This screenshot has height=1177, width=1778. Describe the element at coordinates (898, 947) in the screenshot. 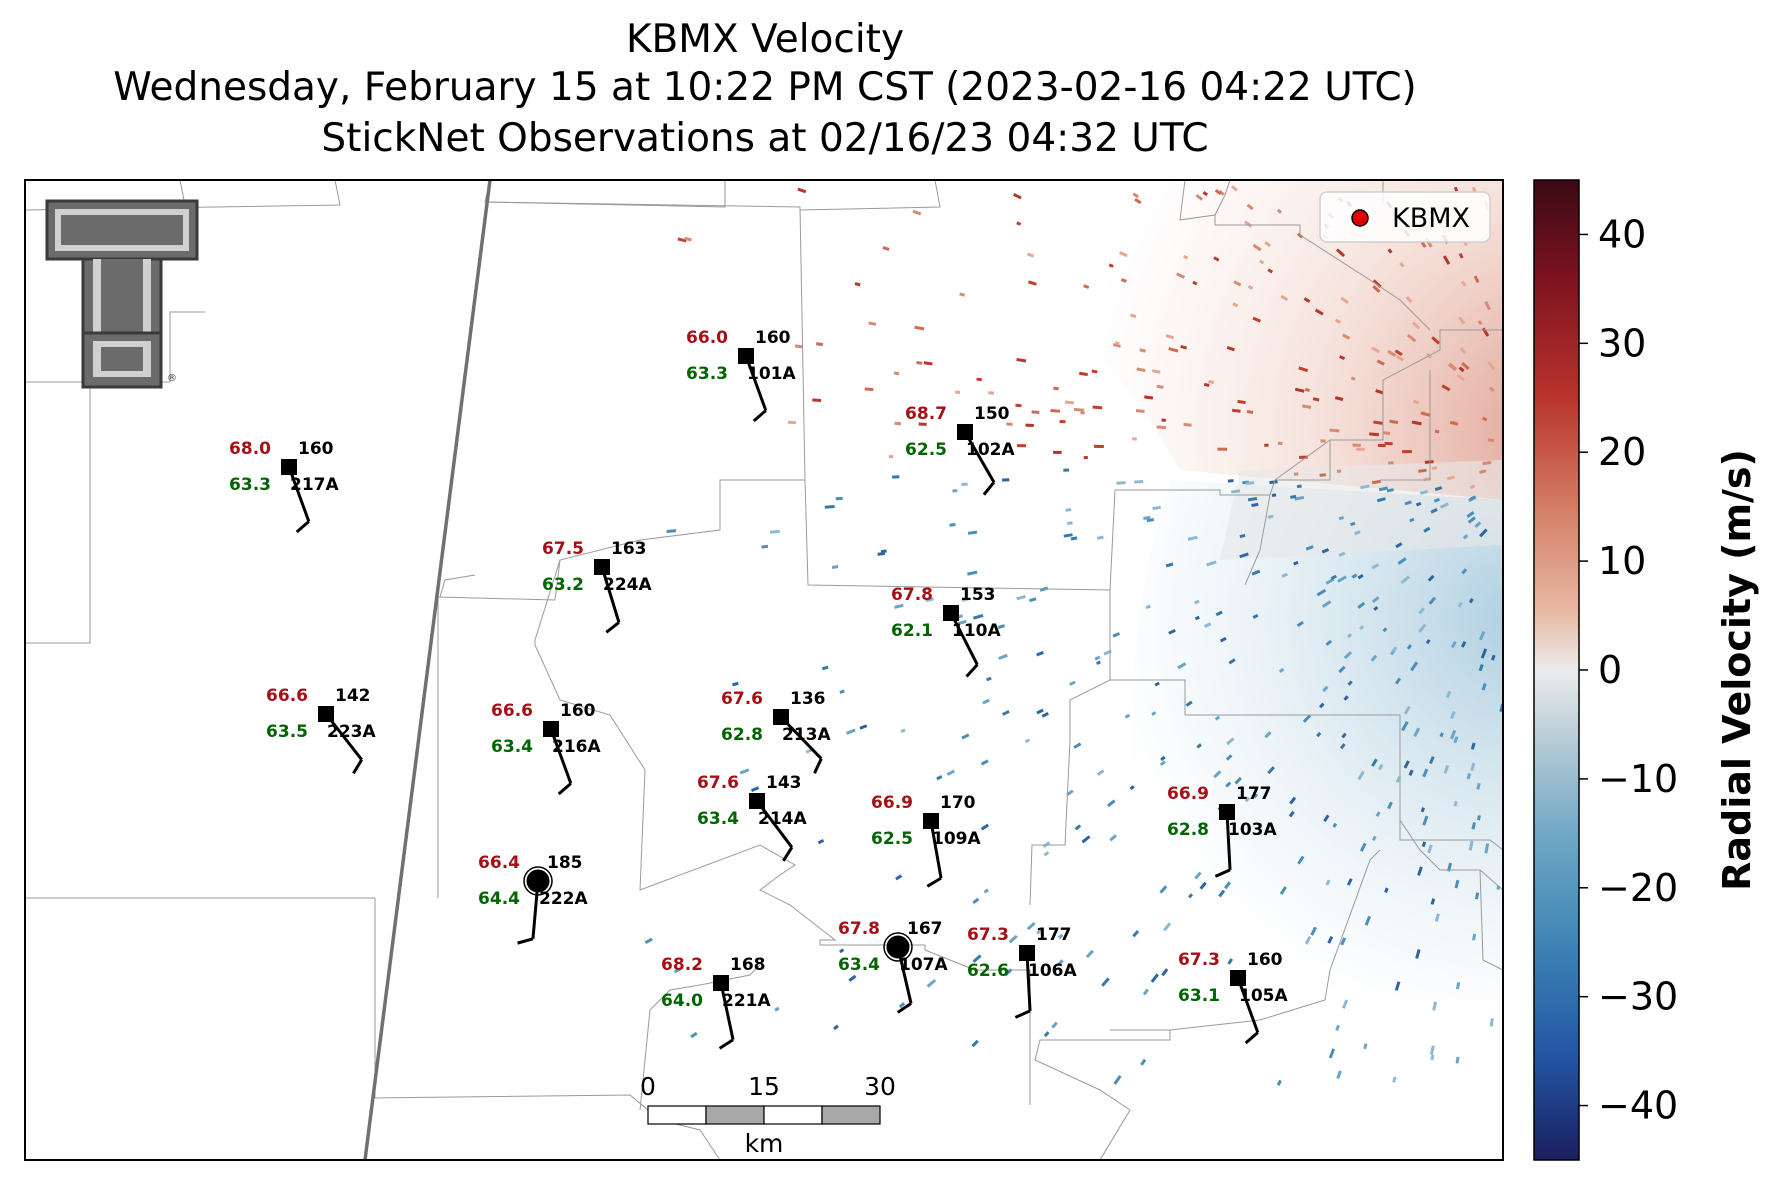

I see `station-calm-ring-icon` at that location.